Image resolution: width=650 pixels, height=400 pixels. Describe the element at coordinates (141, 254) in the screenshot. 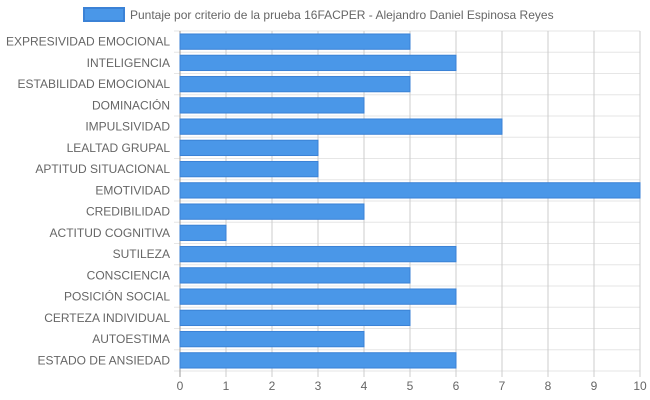

I see `category-label: SUTILEZA` at that location.